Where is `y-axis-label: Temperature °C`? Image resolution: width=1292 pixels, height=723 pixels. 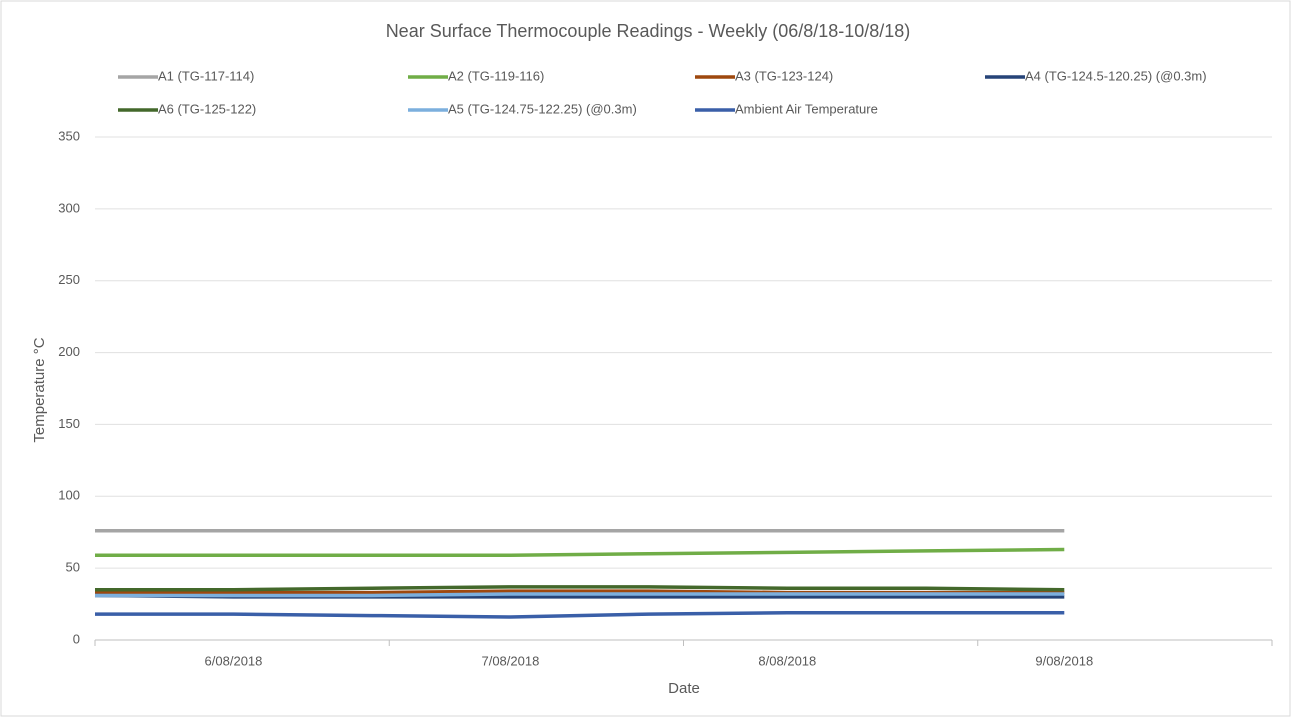 y-axis-label: Temperature °C is located at coordinates (39, 389).